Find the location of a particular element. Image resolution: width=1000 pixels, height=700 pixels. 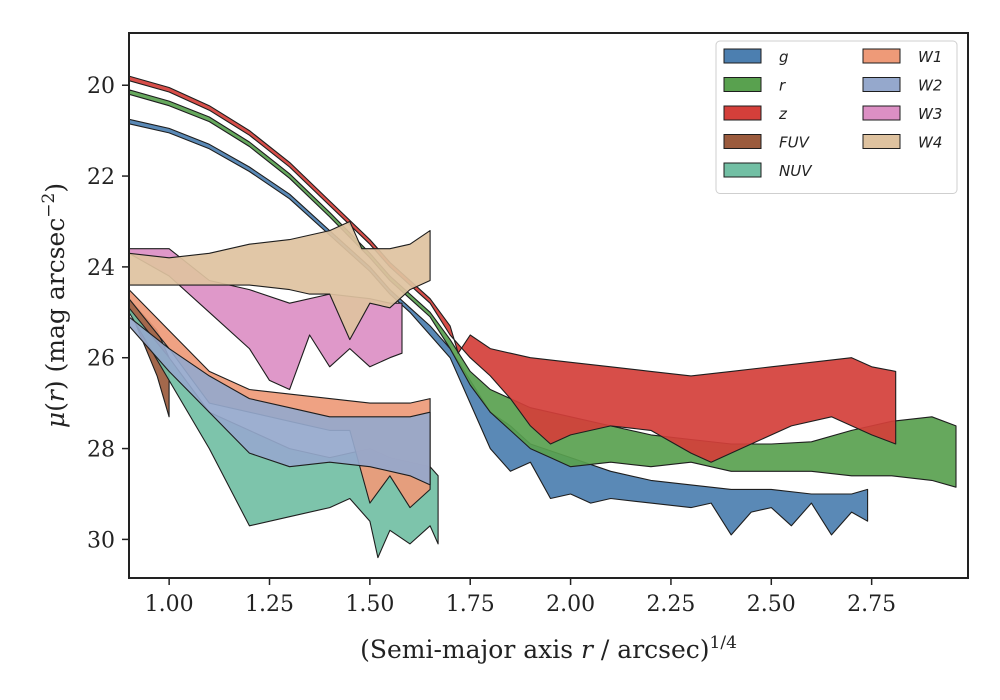

x-tick-label: 2.00 is located at coordinates (570, 604).